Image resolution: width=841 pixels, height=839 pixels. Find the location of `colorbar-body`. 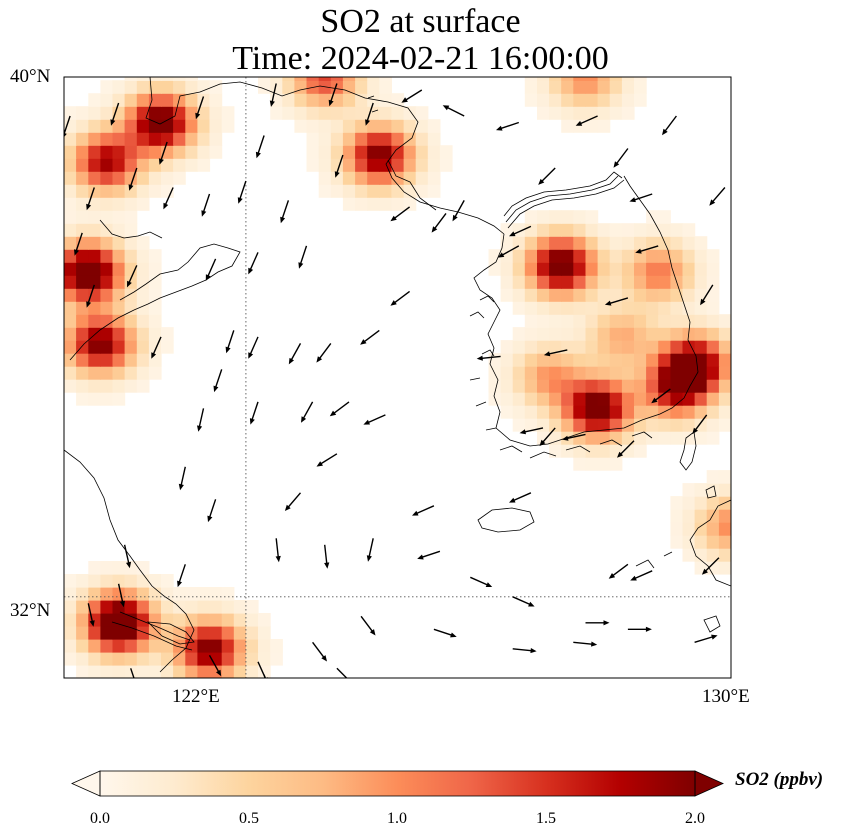

colorbar-body is located at coordinates (397, 783).